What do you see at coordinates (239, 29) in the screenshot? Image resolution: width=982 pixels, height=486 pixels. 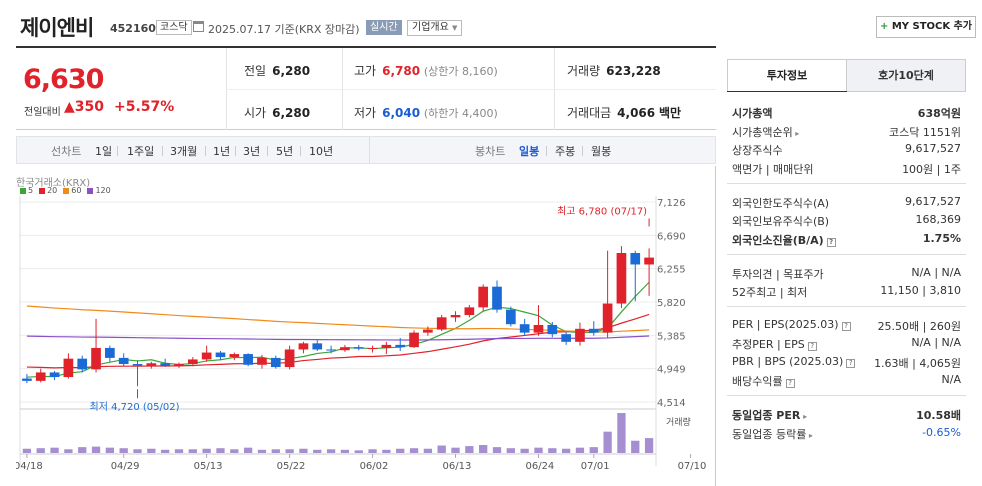 I see `date: 2025.07.17` at bounding box center [239, 29].